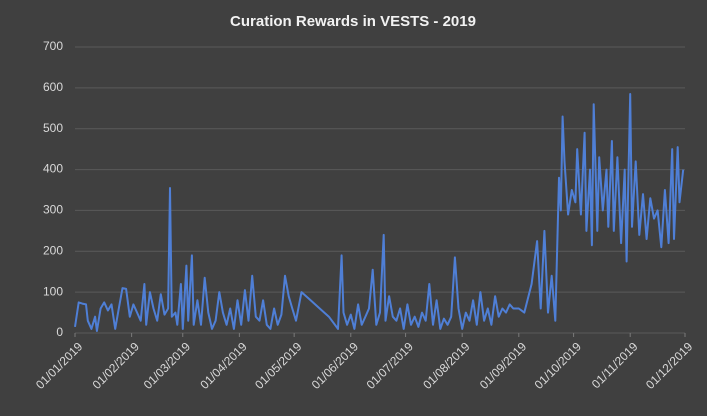 The image size is (707, 416). I want to click on y-tick-label: 100, so click(53, 291).